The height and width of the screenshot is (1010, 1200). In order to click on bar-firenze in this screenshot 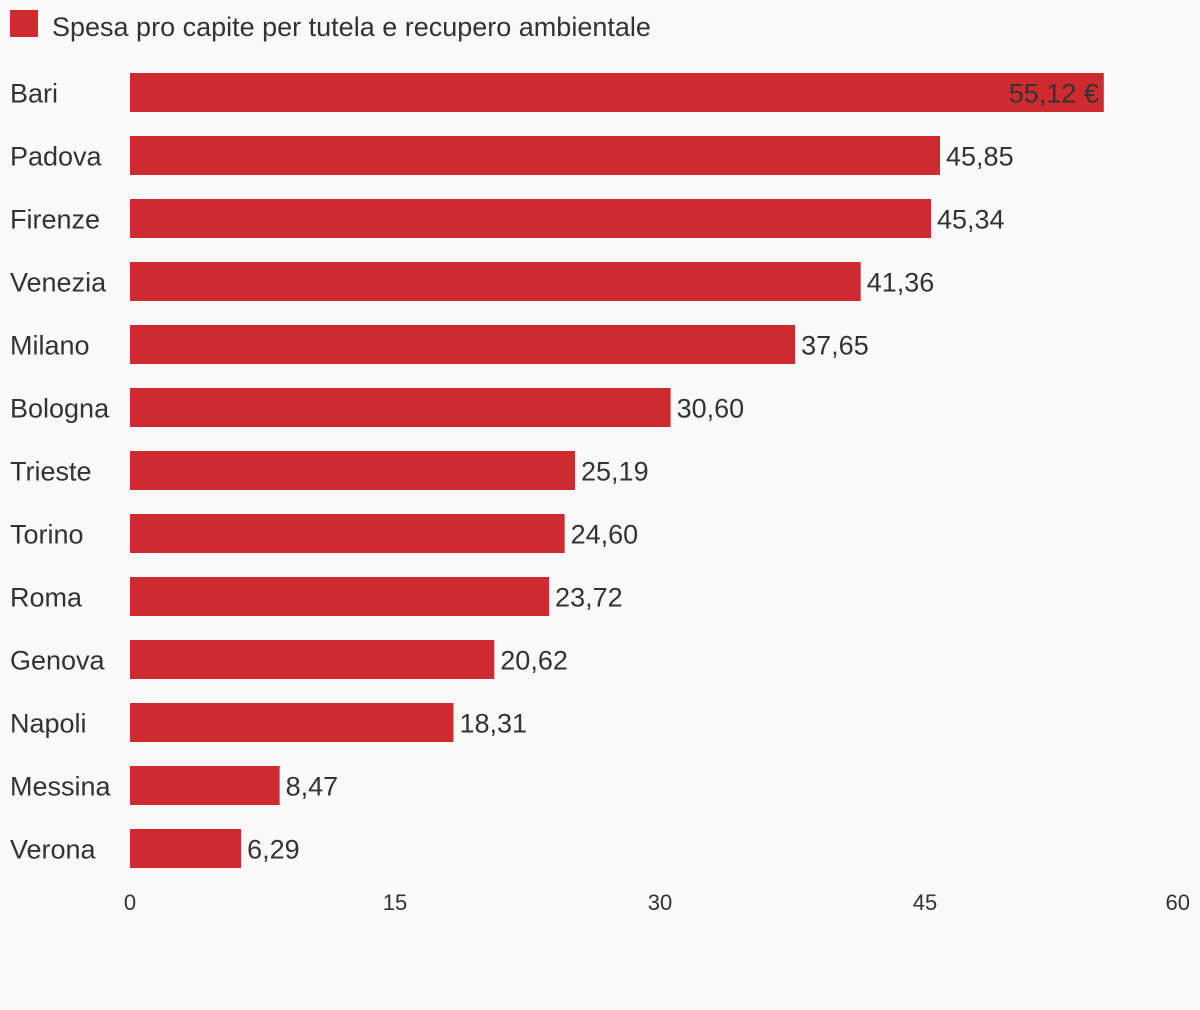, I will do `click(531, 218)`.